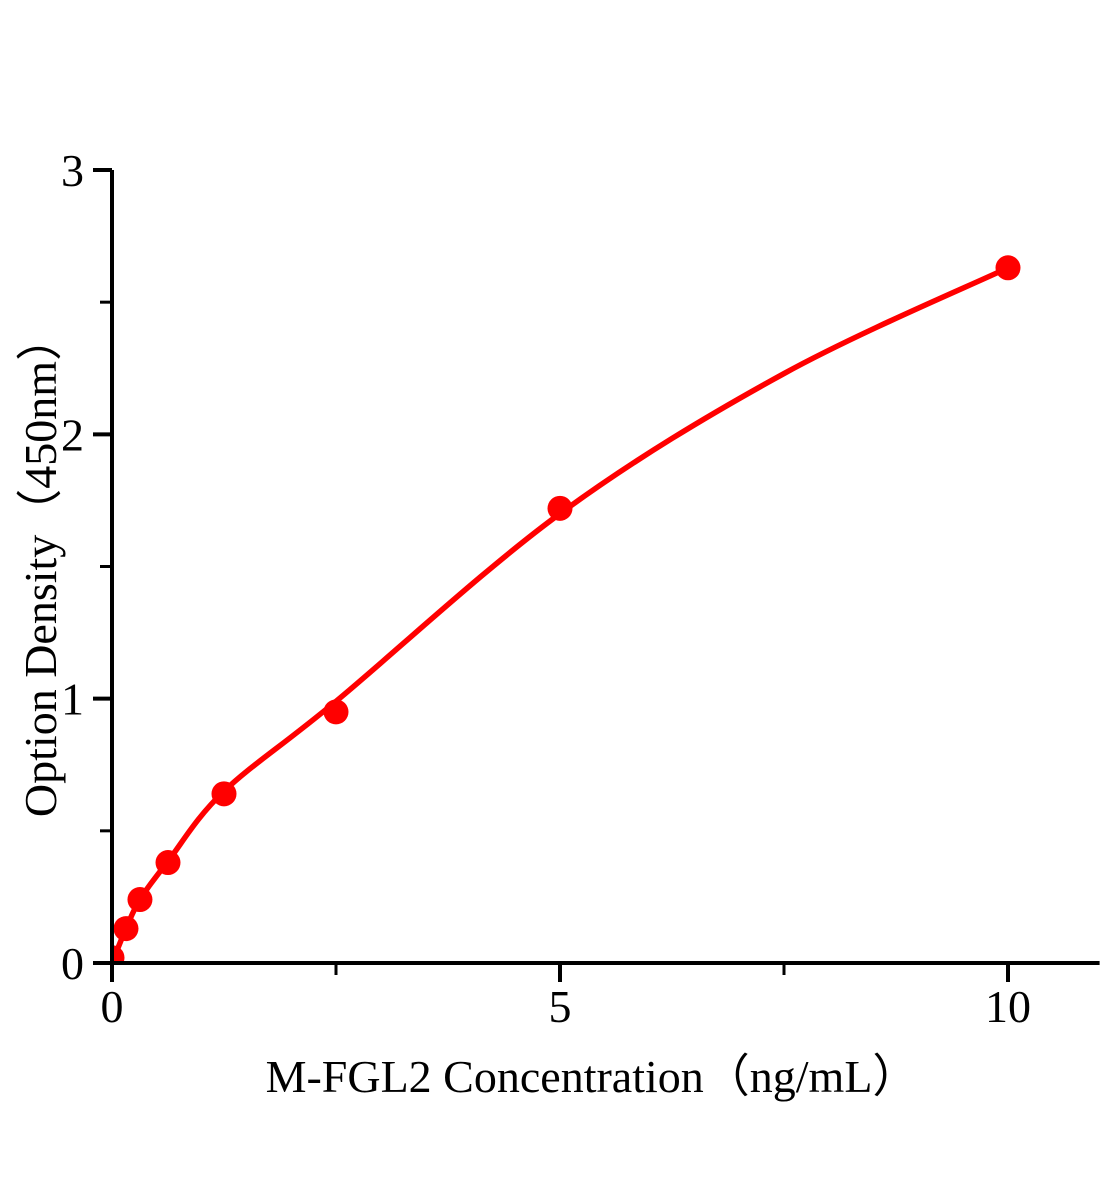 The image size is (1104, 1200). Describe the element at coordinates (72, 434) in the screenshot. I see `y-tick-label: 2` at that location.